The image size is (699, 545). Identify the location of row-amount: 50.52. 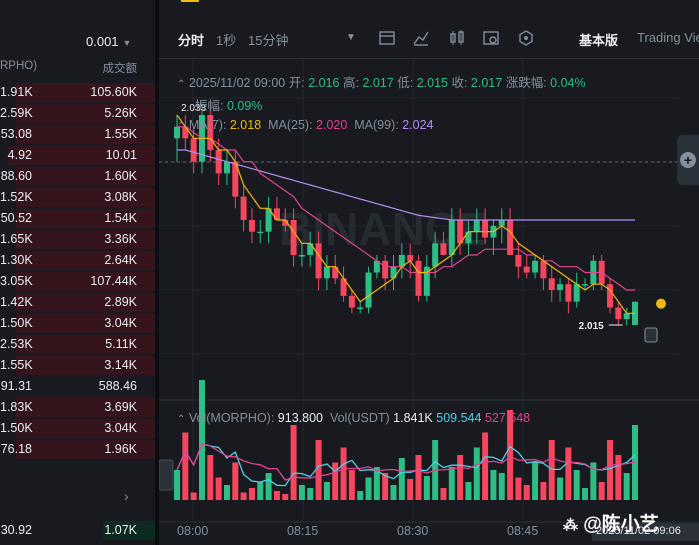
(16, 218).